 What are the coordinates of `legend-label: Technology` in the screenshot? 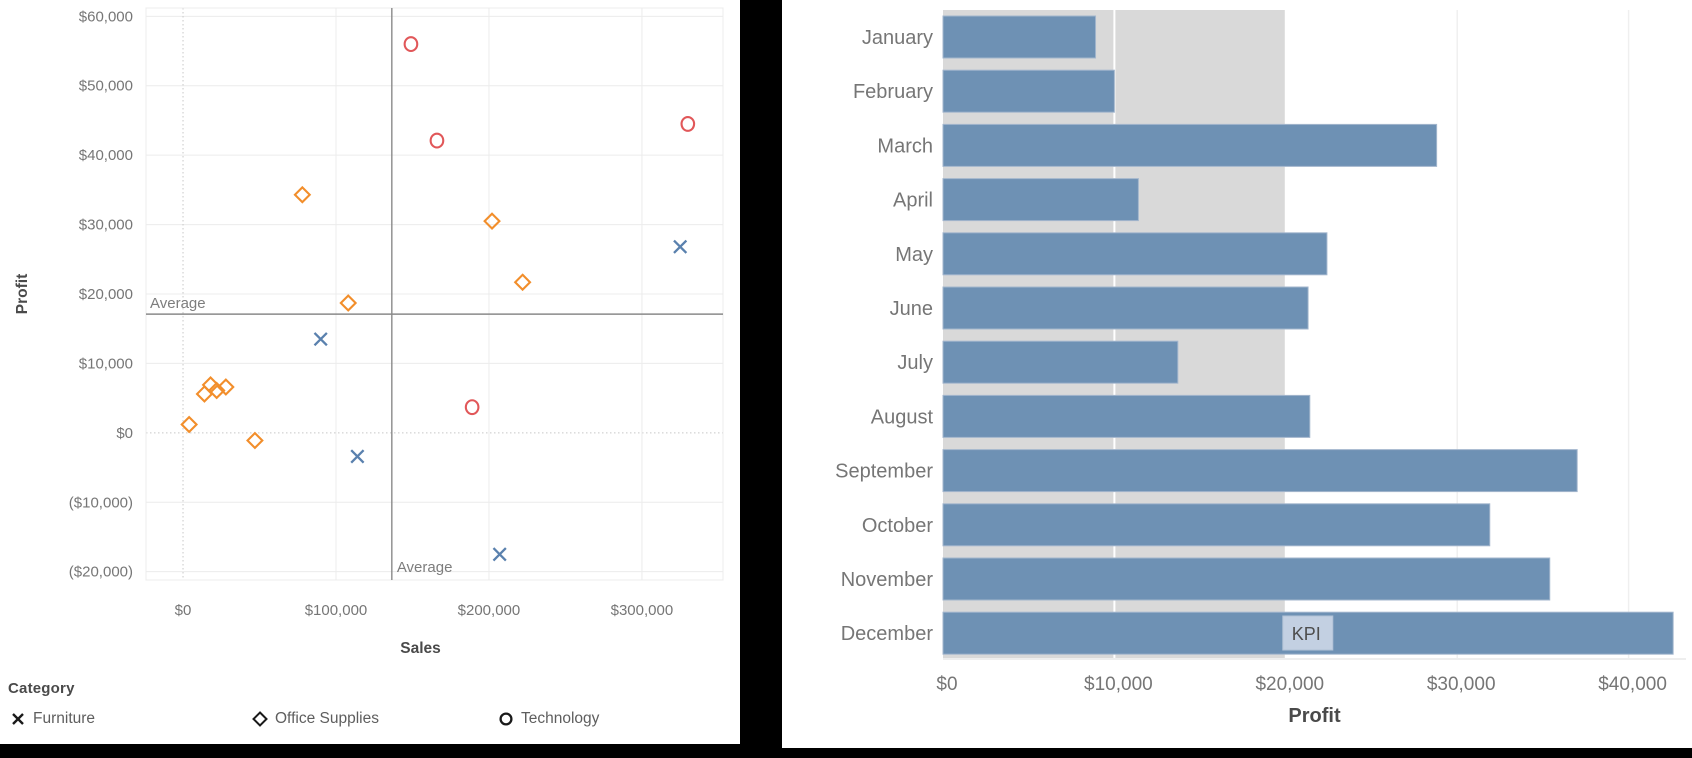 It's located at (560, 718).